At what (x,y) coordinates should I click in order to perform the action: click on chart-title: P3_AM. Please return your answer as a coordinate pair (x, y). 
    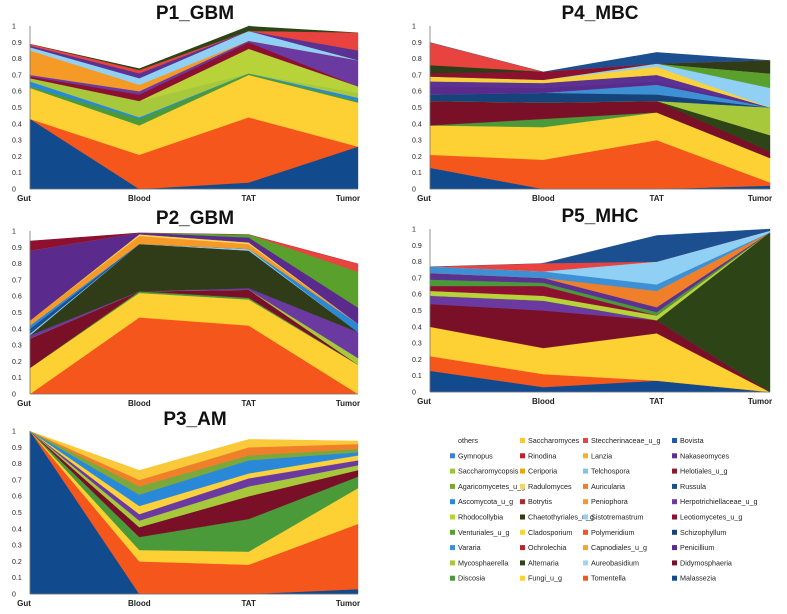
    Looking at the image, I should click on (194, 419).